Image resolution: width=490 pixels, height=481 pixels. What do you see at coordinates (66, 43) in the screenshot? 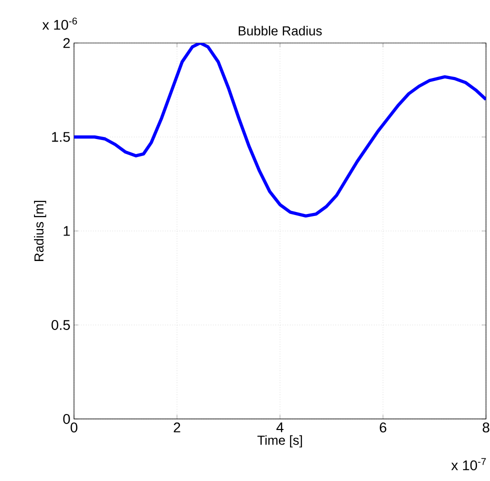
I see `y-tick-label: 2` at bounding box center [66, 43].